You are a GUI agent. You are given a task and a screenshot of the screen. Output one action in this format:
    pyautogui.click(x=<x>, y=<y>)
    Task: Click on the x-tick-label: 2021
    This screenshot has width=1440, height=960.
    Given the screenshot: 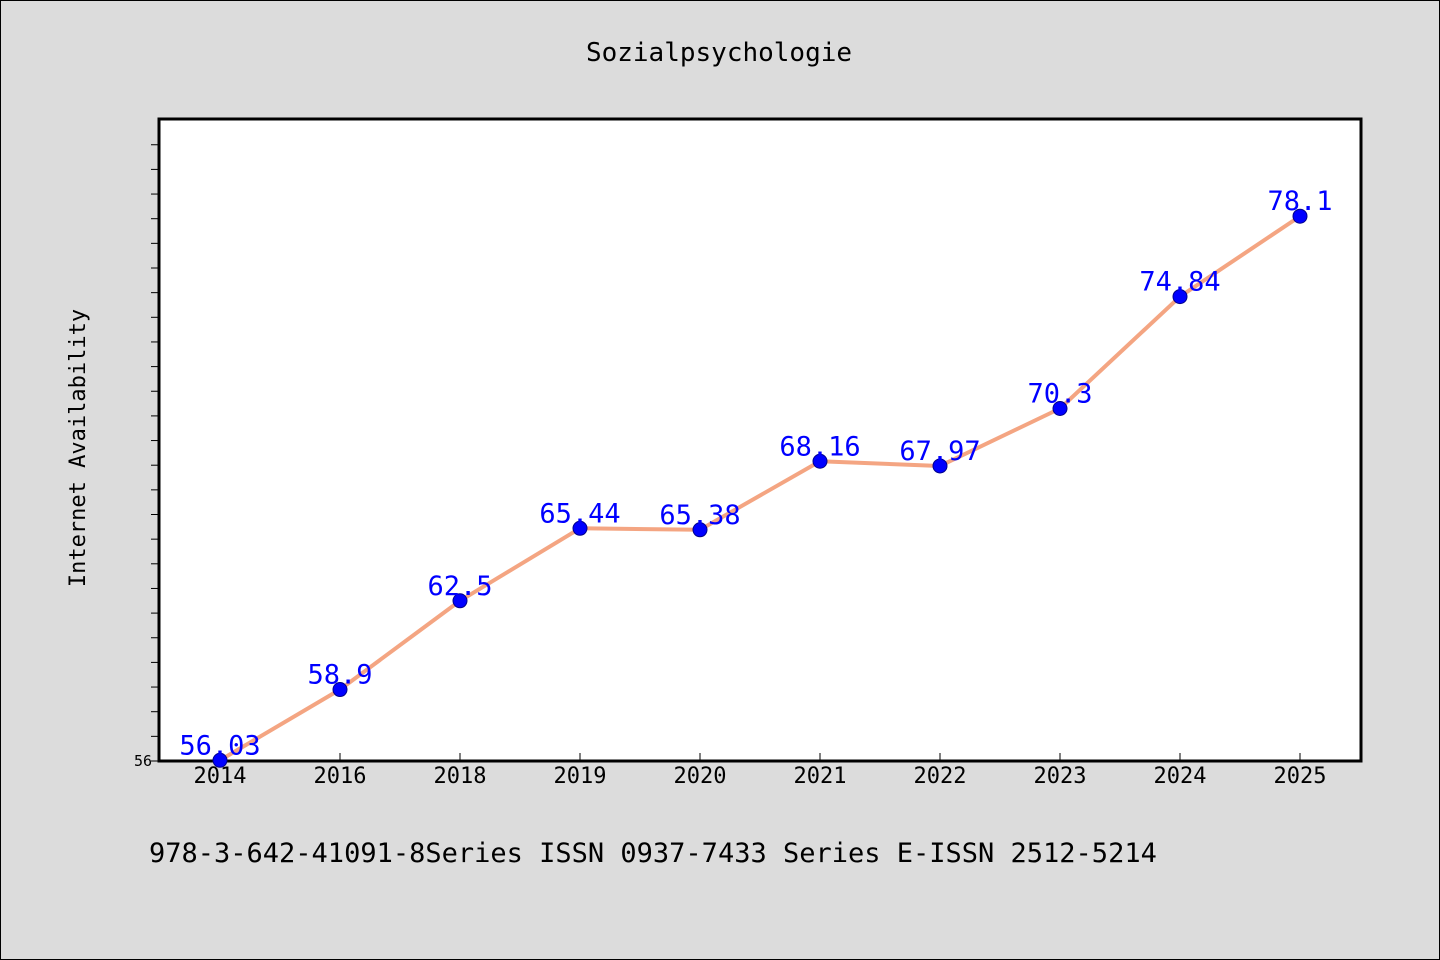 What is the action you would take?
    pyautogui.click(x=820, y=776)
    